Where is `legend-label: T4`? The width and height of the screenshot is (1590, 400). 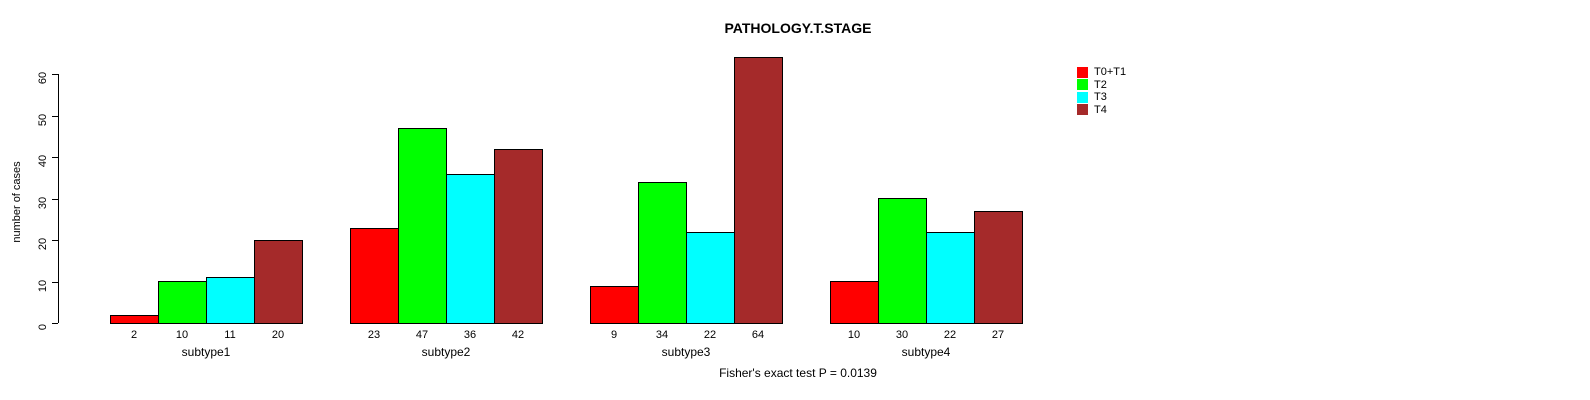 legend-label: T4 is located at coordinates (1100, 109).